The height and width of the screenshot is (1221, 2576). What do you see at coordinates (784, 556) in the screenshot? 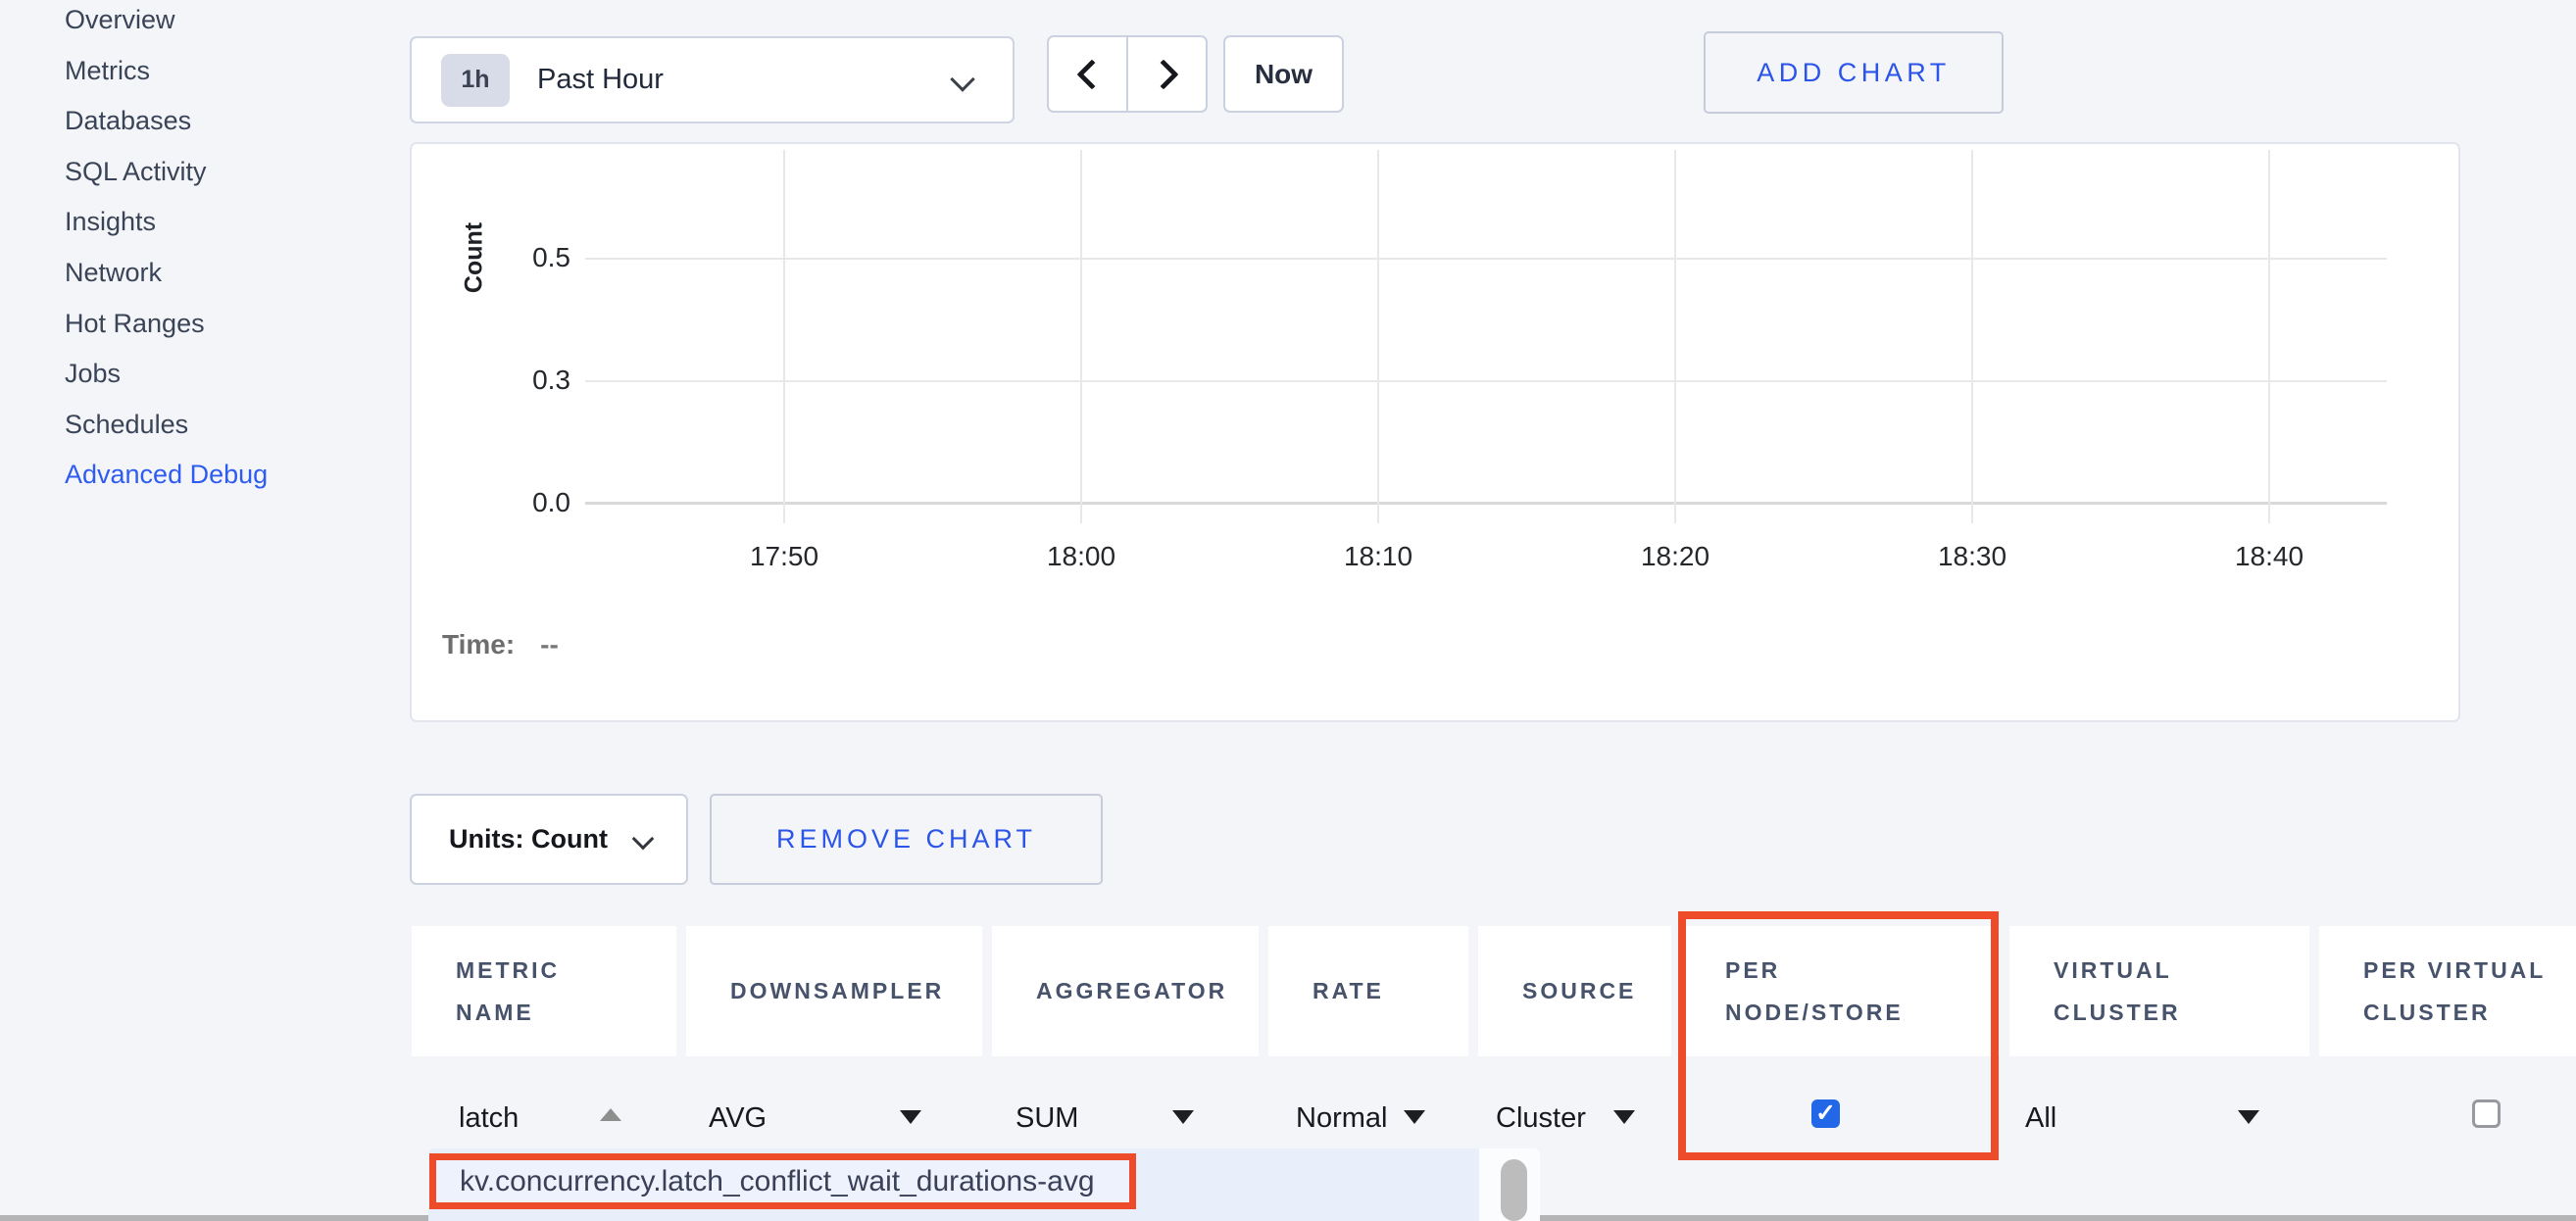
I see `x-tick-1750: 17:50` at bounding box center [784, 556].